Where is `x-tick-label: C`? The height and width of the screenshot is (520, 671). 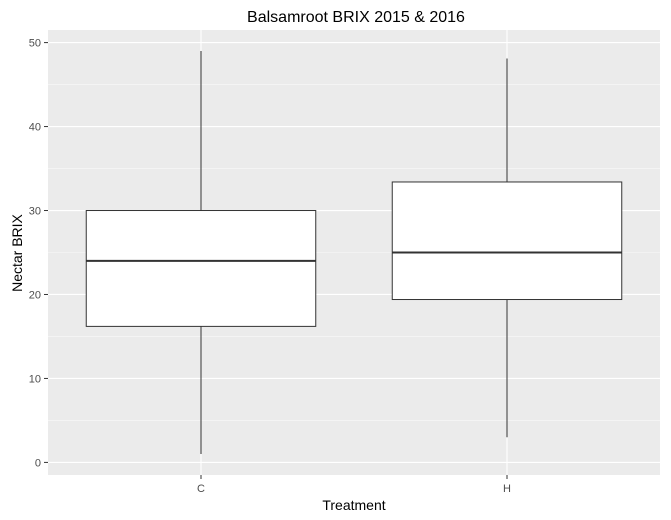 x-tick-label: C is located at coordinates (201, 489).